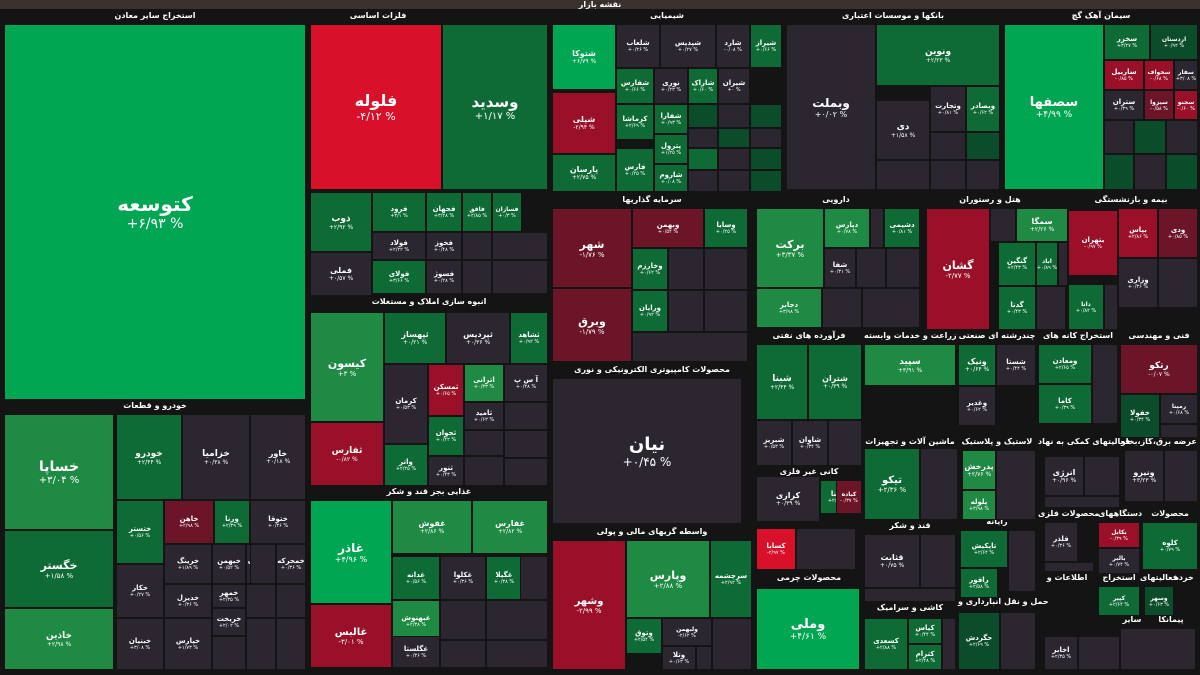 Image resolution: width=1200 pixels, height=675 pixels. What do you see at coordinates (938, 55) in the screenshot?
I see `stock-tile: ونوین +۲/۲۳ %` at bounding box center [938, 55].